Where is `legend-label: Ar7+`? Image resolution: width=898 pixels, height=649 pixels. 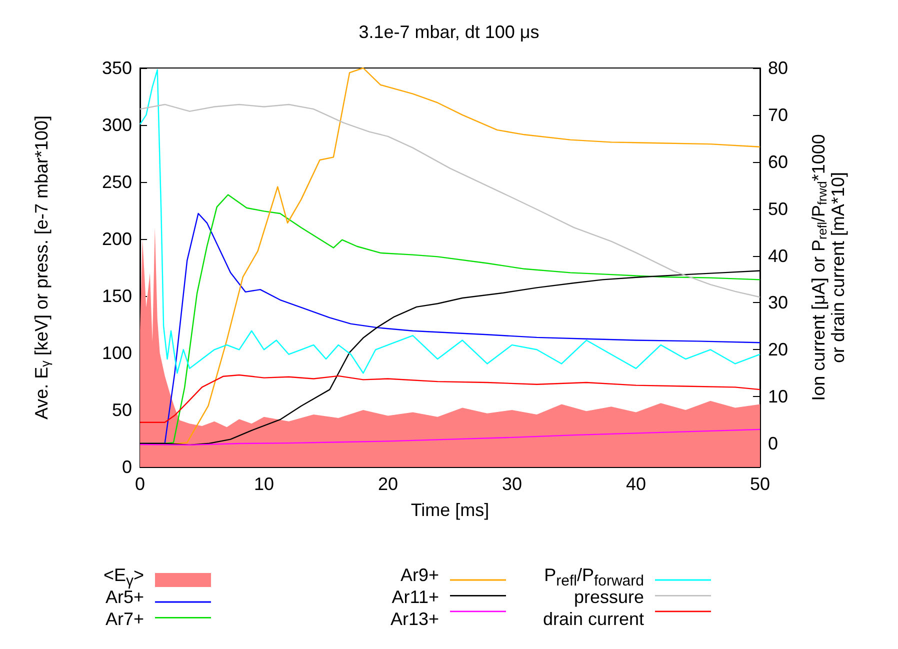
legend-label: Ar7+ is located at coordinates (124, 619).